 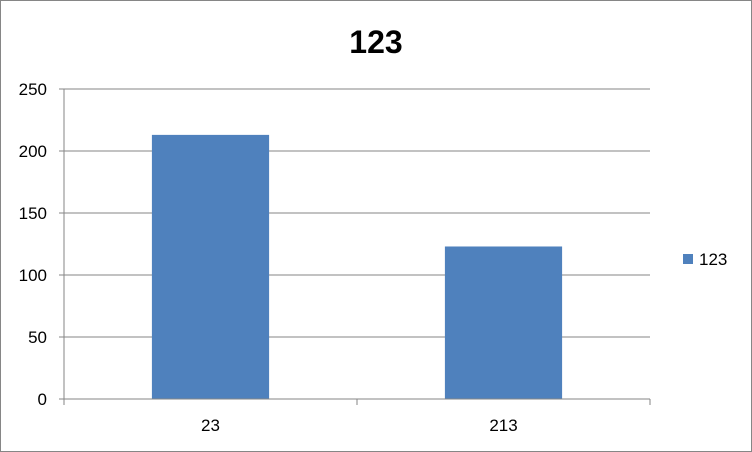 I want to click on y-tick-label: 200, so click(x=33, y=151).